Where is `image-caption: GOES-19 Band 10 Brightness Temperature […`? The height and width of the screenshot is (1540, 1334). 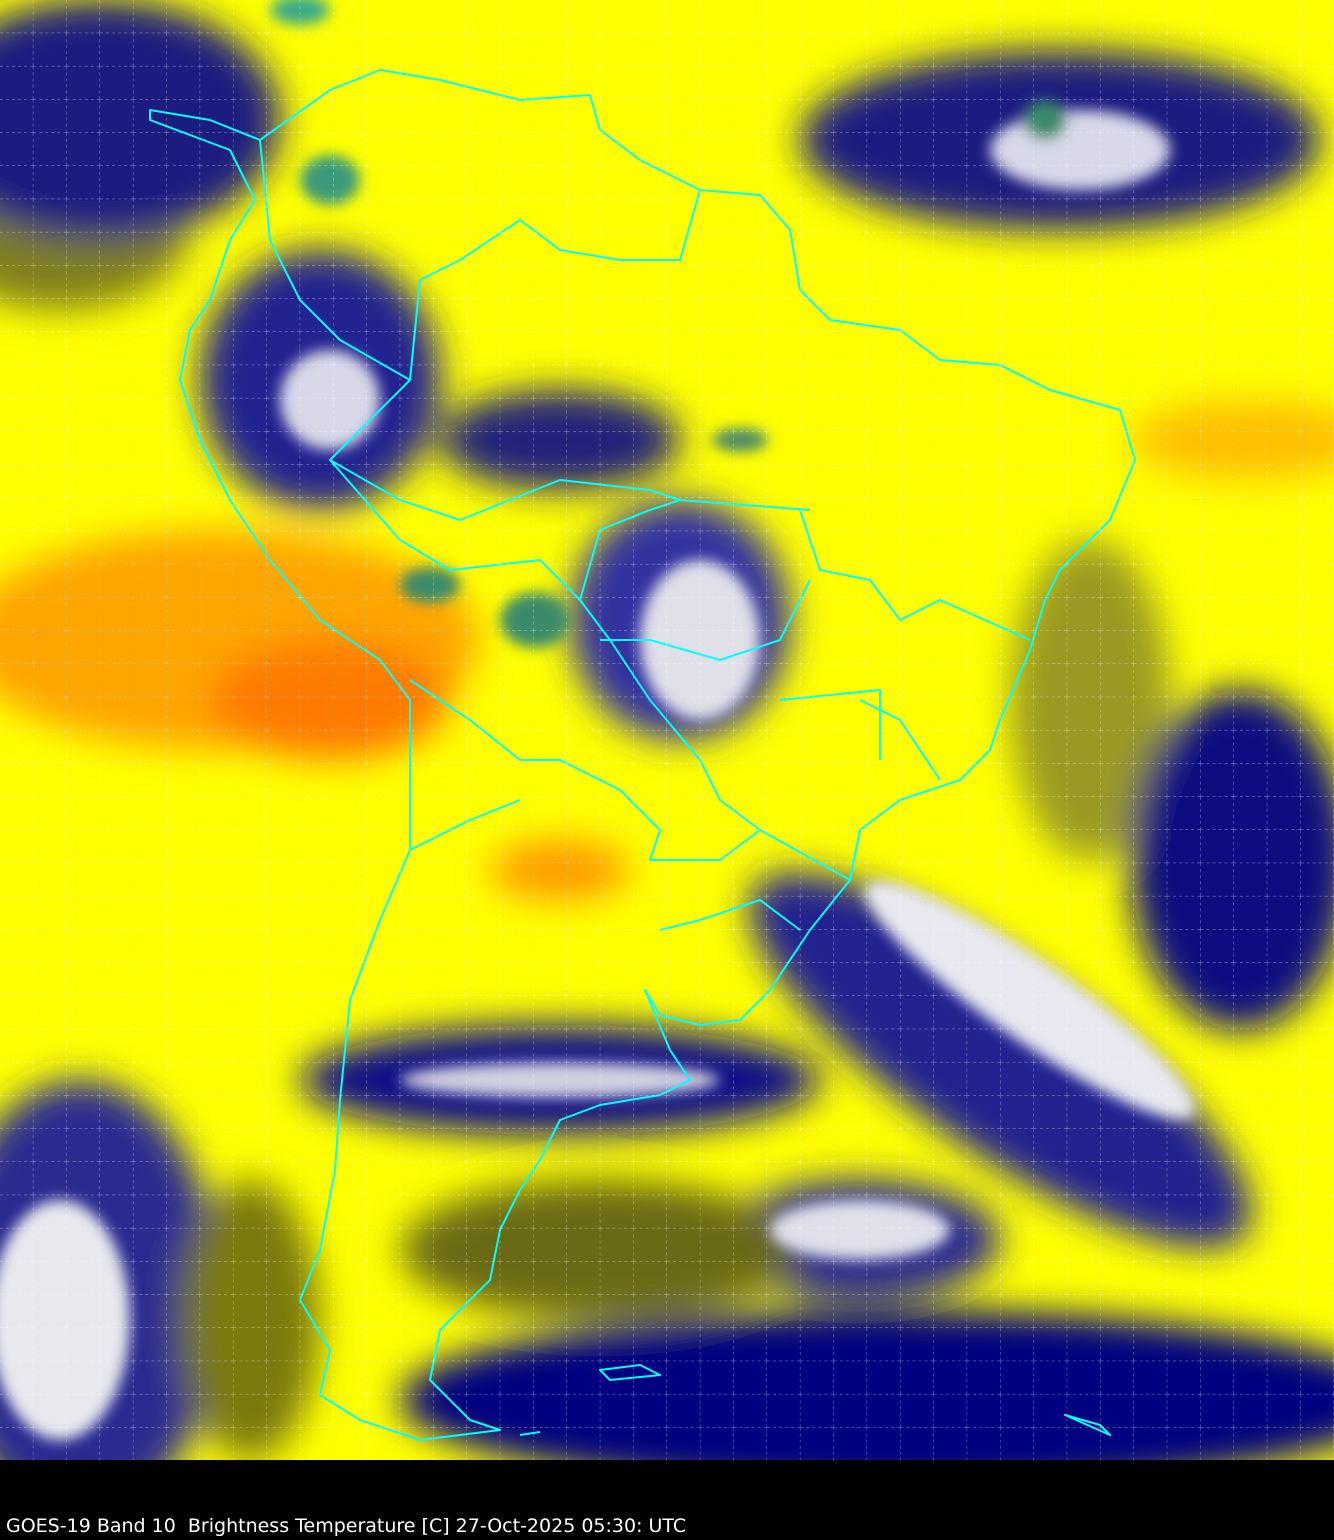
image-caption: GOES-19 Band 10 Brightness Temperature [… is located at coordinates (346, 1526).